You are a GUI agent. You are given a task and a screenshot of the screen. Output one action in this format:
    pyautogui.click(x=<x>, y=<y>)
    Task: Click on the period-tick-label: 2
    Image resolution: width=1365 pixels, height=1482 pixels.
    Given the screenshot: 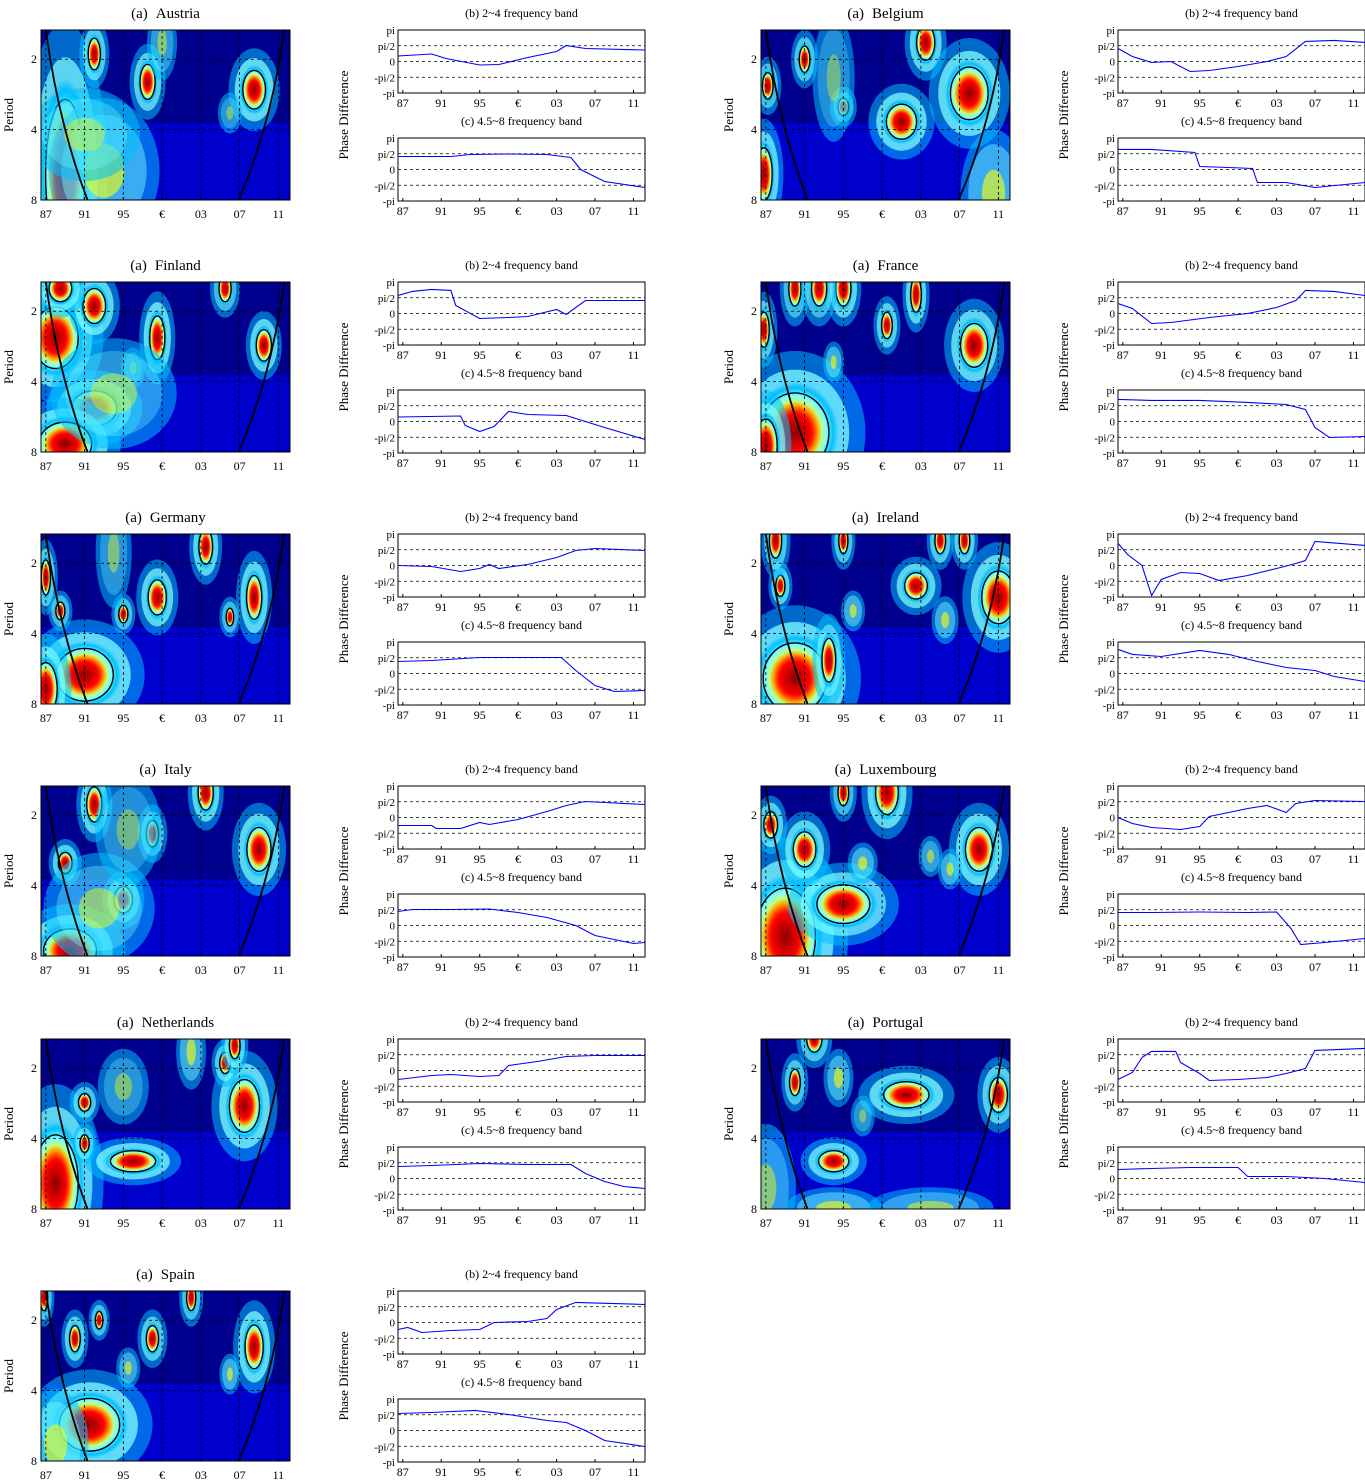 What is the action you would take?
    pyautogui.click(x=754, y=59)
    